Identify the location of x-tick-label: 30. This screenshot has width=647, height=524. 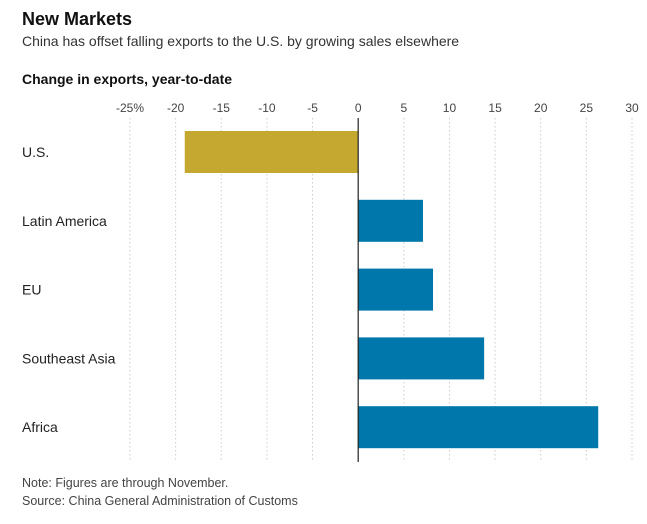
(632, 108).